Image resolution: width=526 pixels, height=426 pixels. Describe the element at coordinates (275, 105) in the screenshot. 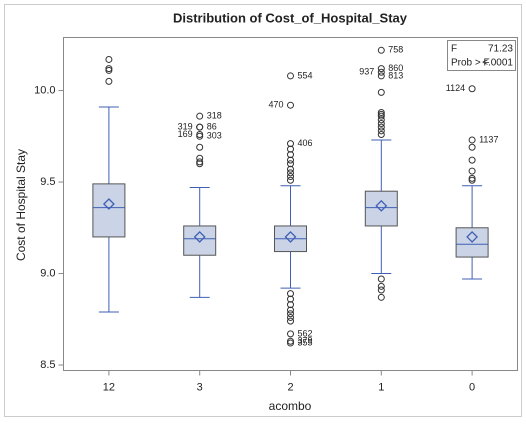

I see `outlier-label: 470` at that location.